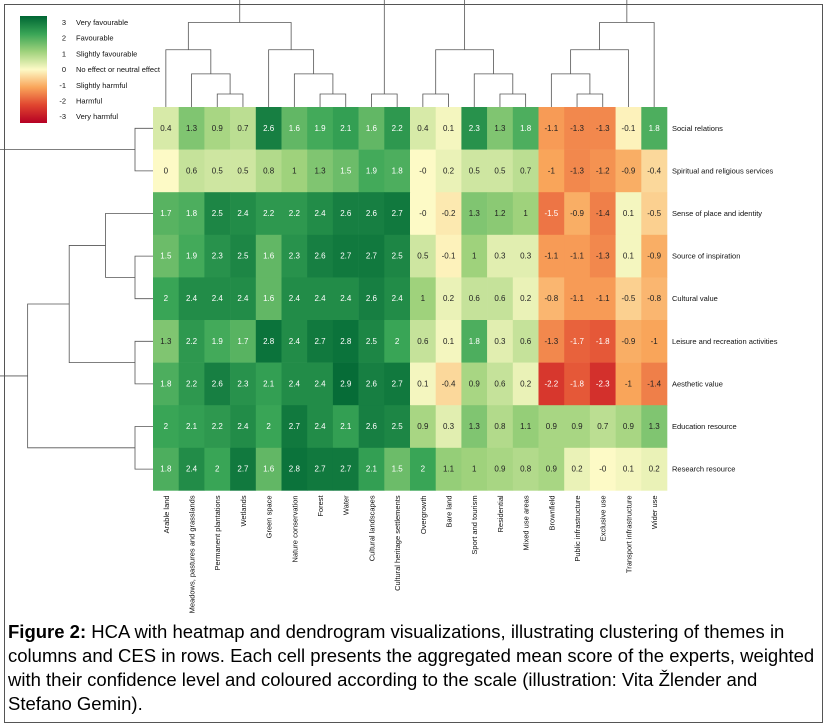 This screenshot has height=728, width=829. What do you see at coordinates (500, 170) in the screenshot?
I see `cell-value-label: 0.5` at bounding box center [500, 170].